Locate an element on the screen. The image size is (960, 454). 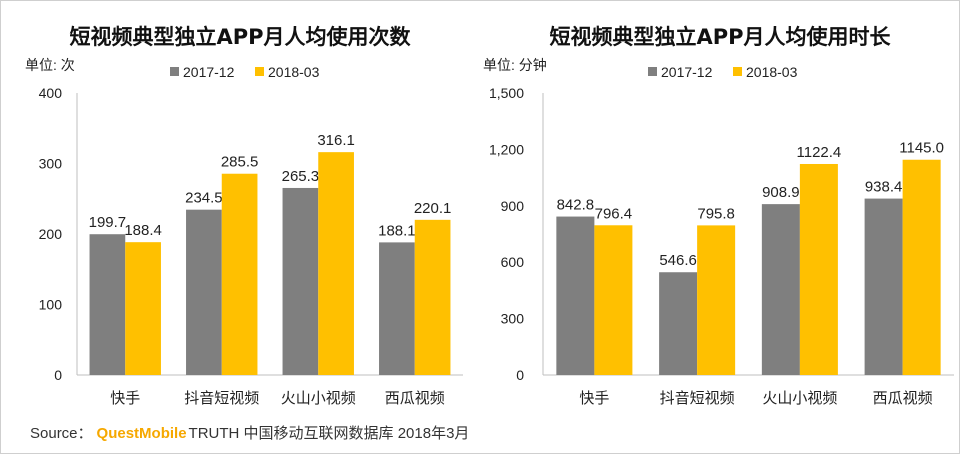
chart-title: 短视频典型独立APP月人均使用次数 is located at coordinates (240, 37).